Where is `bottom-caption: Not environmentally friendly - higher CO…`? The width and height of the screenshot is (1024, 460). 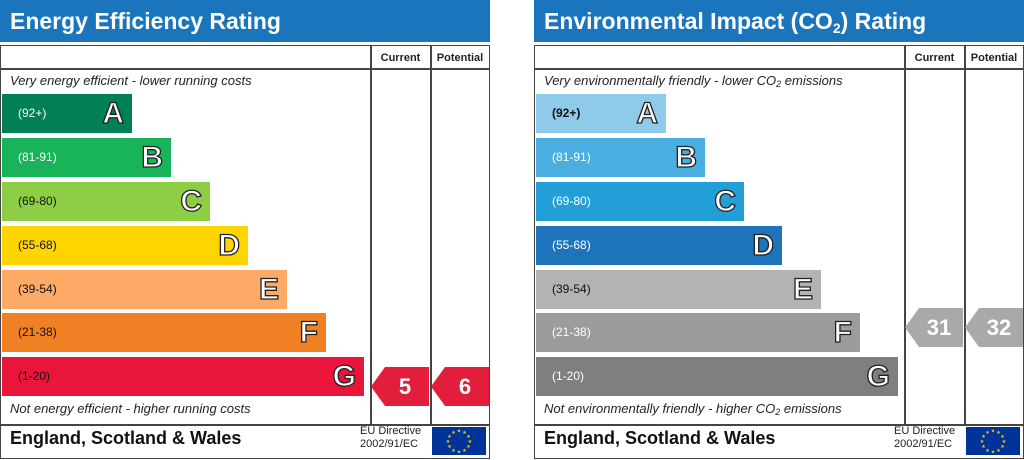
bottom-caption: Not environmentally friendly - higher CO… is located at coordinates (693, 409).